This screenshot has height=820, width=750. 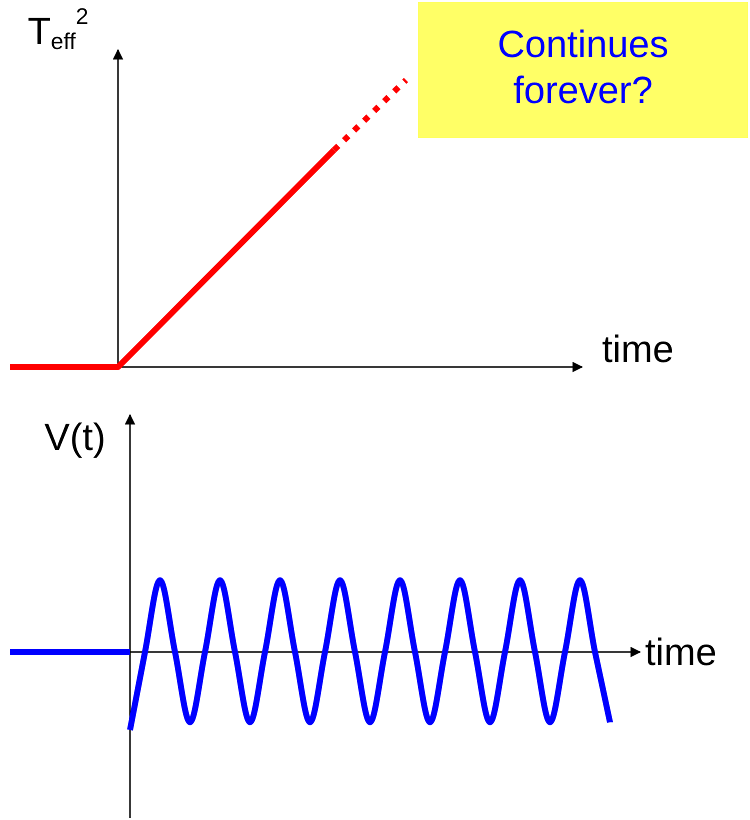 I want to click on annotation: Continues forever?, so click(x=583, y=68).